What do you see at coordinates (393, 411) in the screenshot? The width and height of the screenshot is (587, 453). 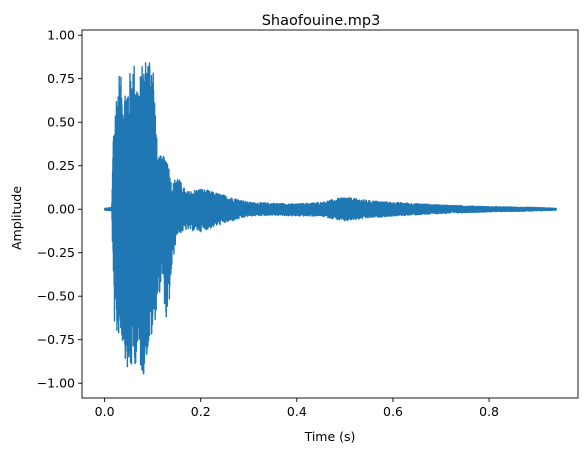 I see `x-tick-label: 0.6` at bounding box center [393, 411].